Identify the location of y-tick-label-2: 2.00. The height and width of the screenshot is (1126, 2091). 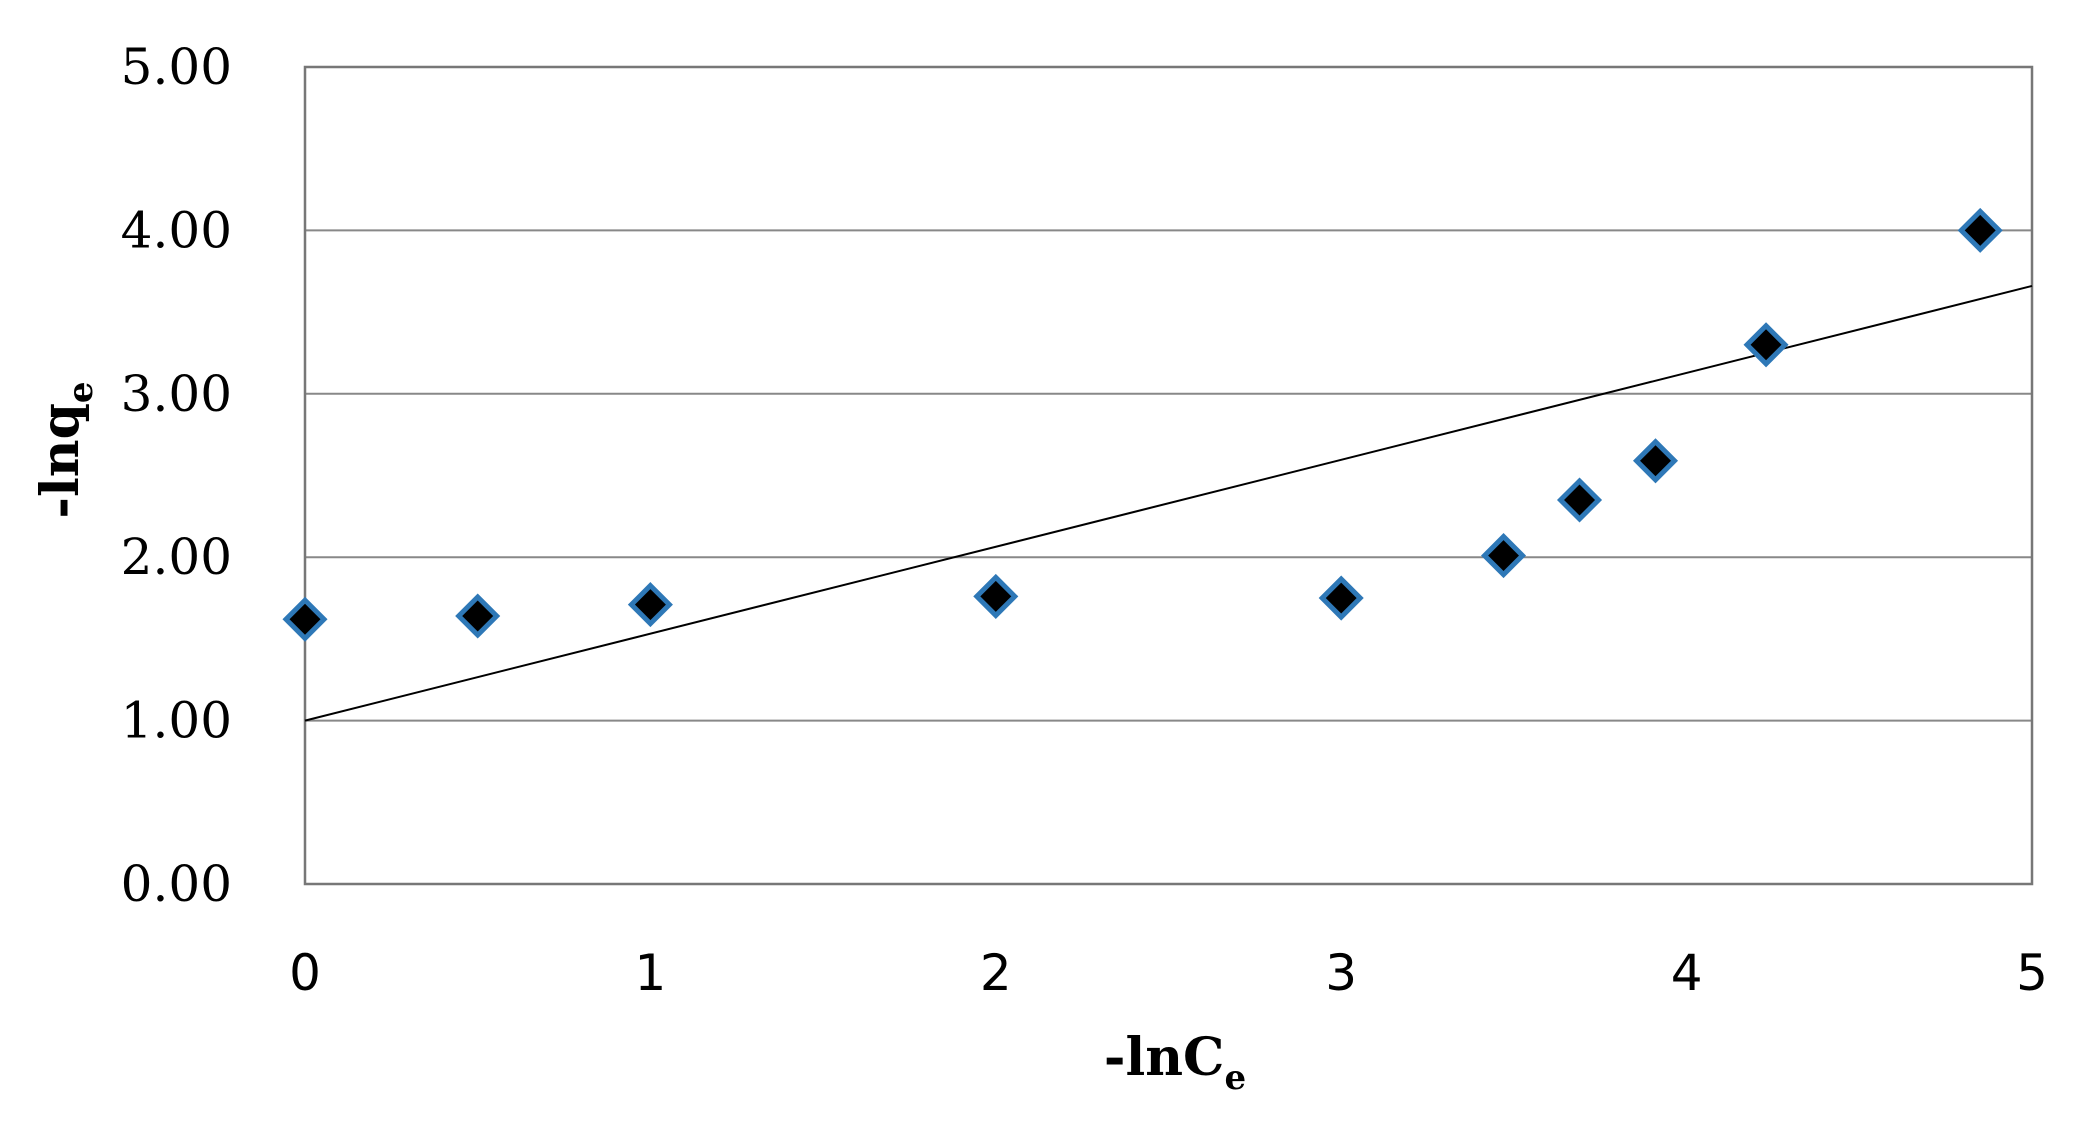
(176, 557).